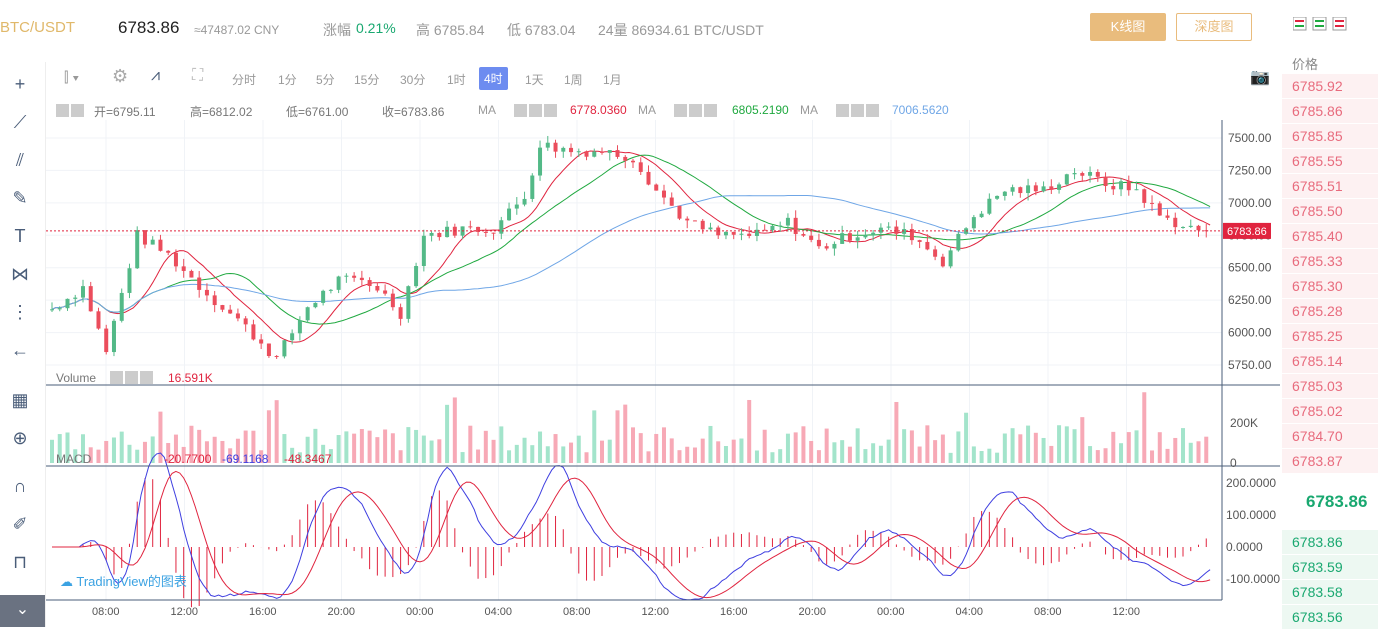 Image resolution: width=1378 pixels, height=629 pixels. Describe the element at coordinates (20, 524) in the screenshot. I see `lock-drawing-icon: ✐` at that location.